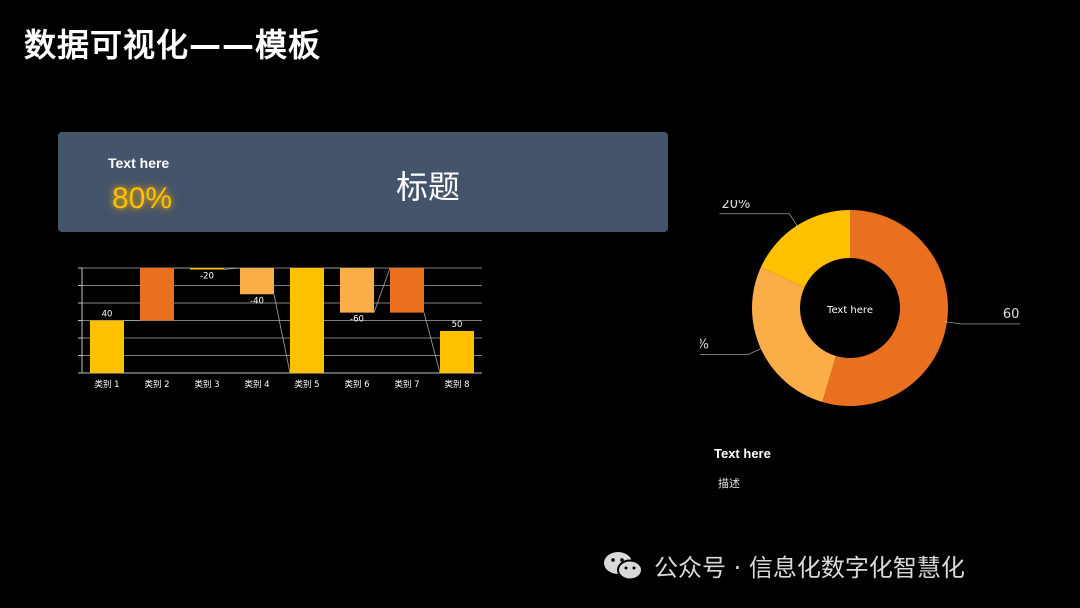  Describe the element at coordinates (809, 568) in the screenshot. I see `footer-text: 公众号 · 信息化数字化智慧化` at that location.